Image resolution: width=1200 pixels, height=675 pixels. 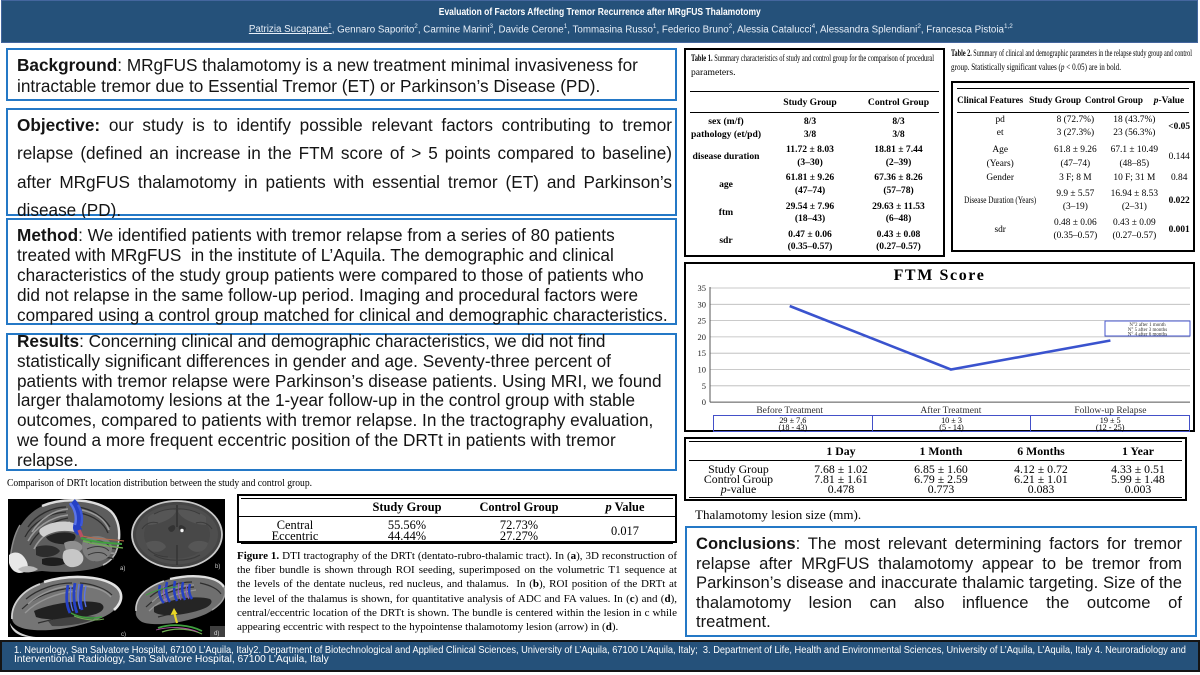 I want to click on svg-text: b), so click(x=217, y=567).